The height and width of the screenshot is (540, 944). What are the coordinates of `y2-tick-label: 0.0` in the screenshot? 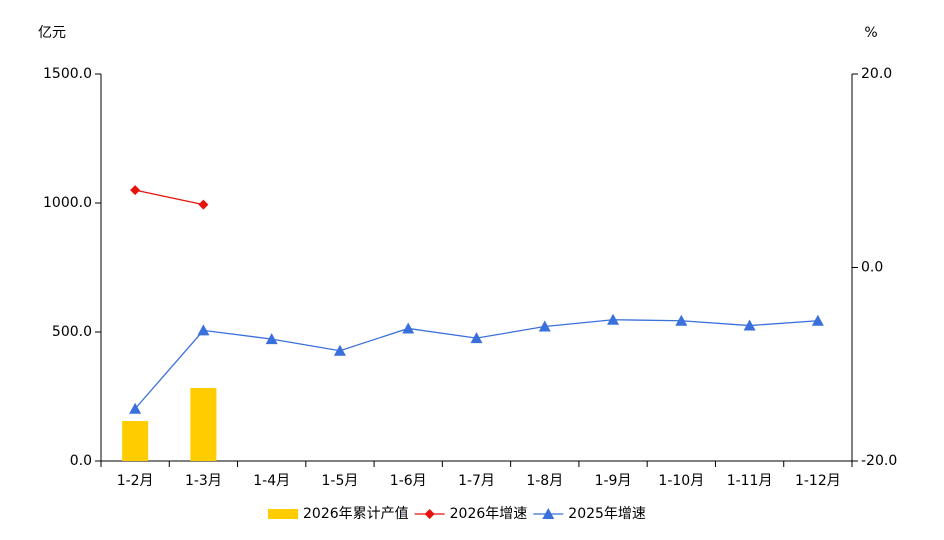 It's located at (872, 268).